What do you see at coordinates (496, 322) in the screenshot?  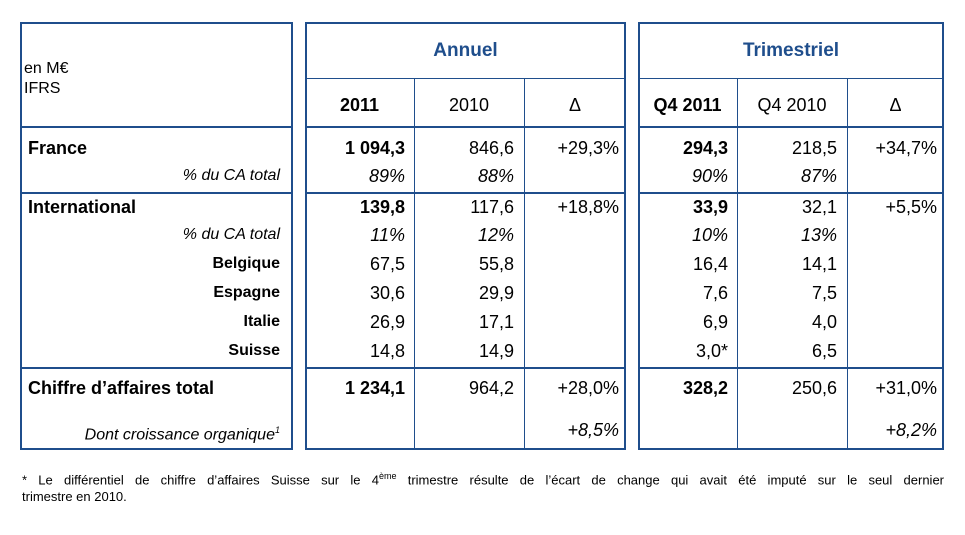 I see `cell: 17,1` at bounding box center [496, 322].